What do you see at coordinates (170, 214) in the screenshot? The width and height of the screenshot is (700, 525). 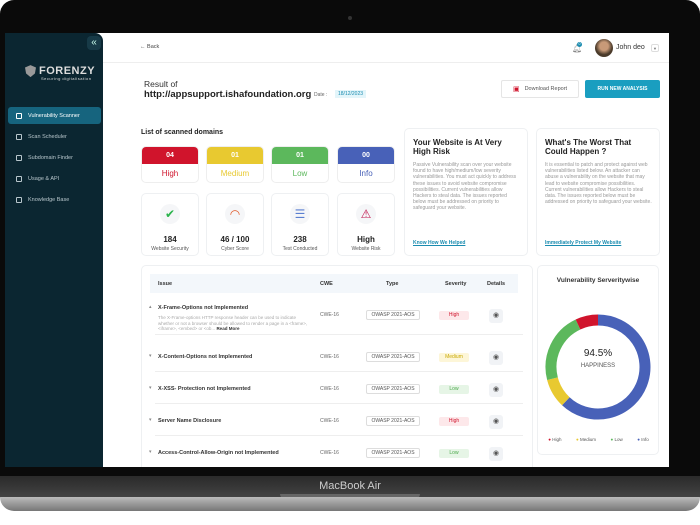 I see `shield-check-icon: ✔` at bounding box center [170, 214].